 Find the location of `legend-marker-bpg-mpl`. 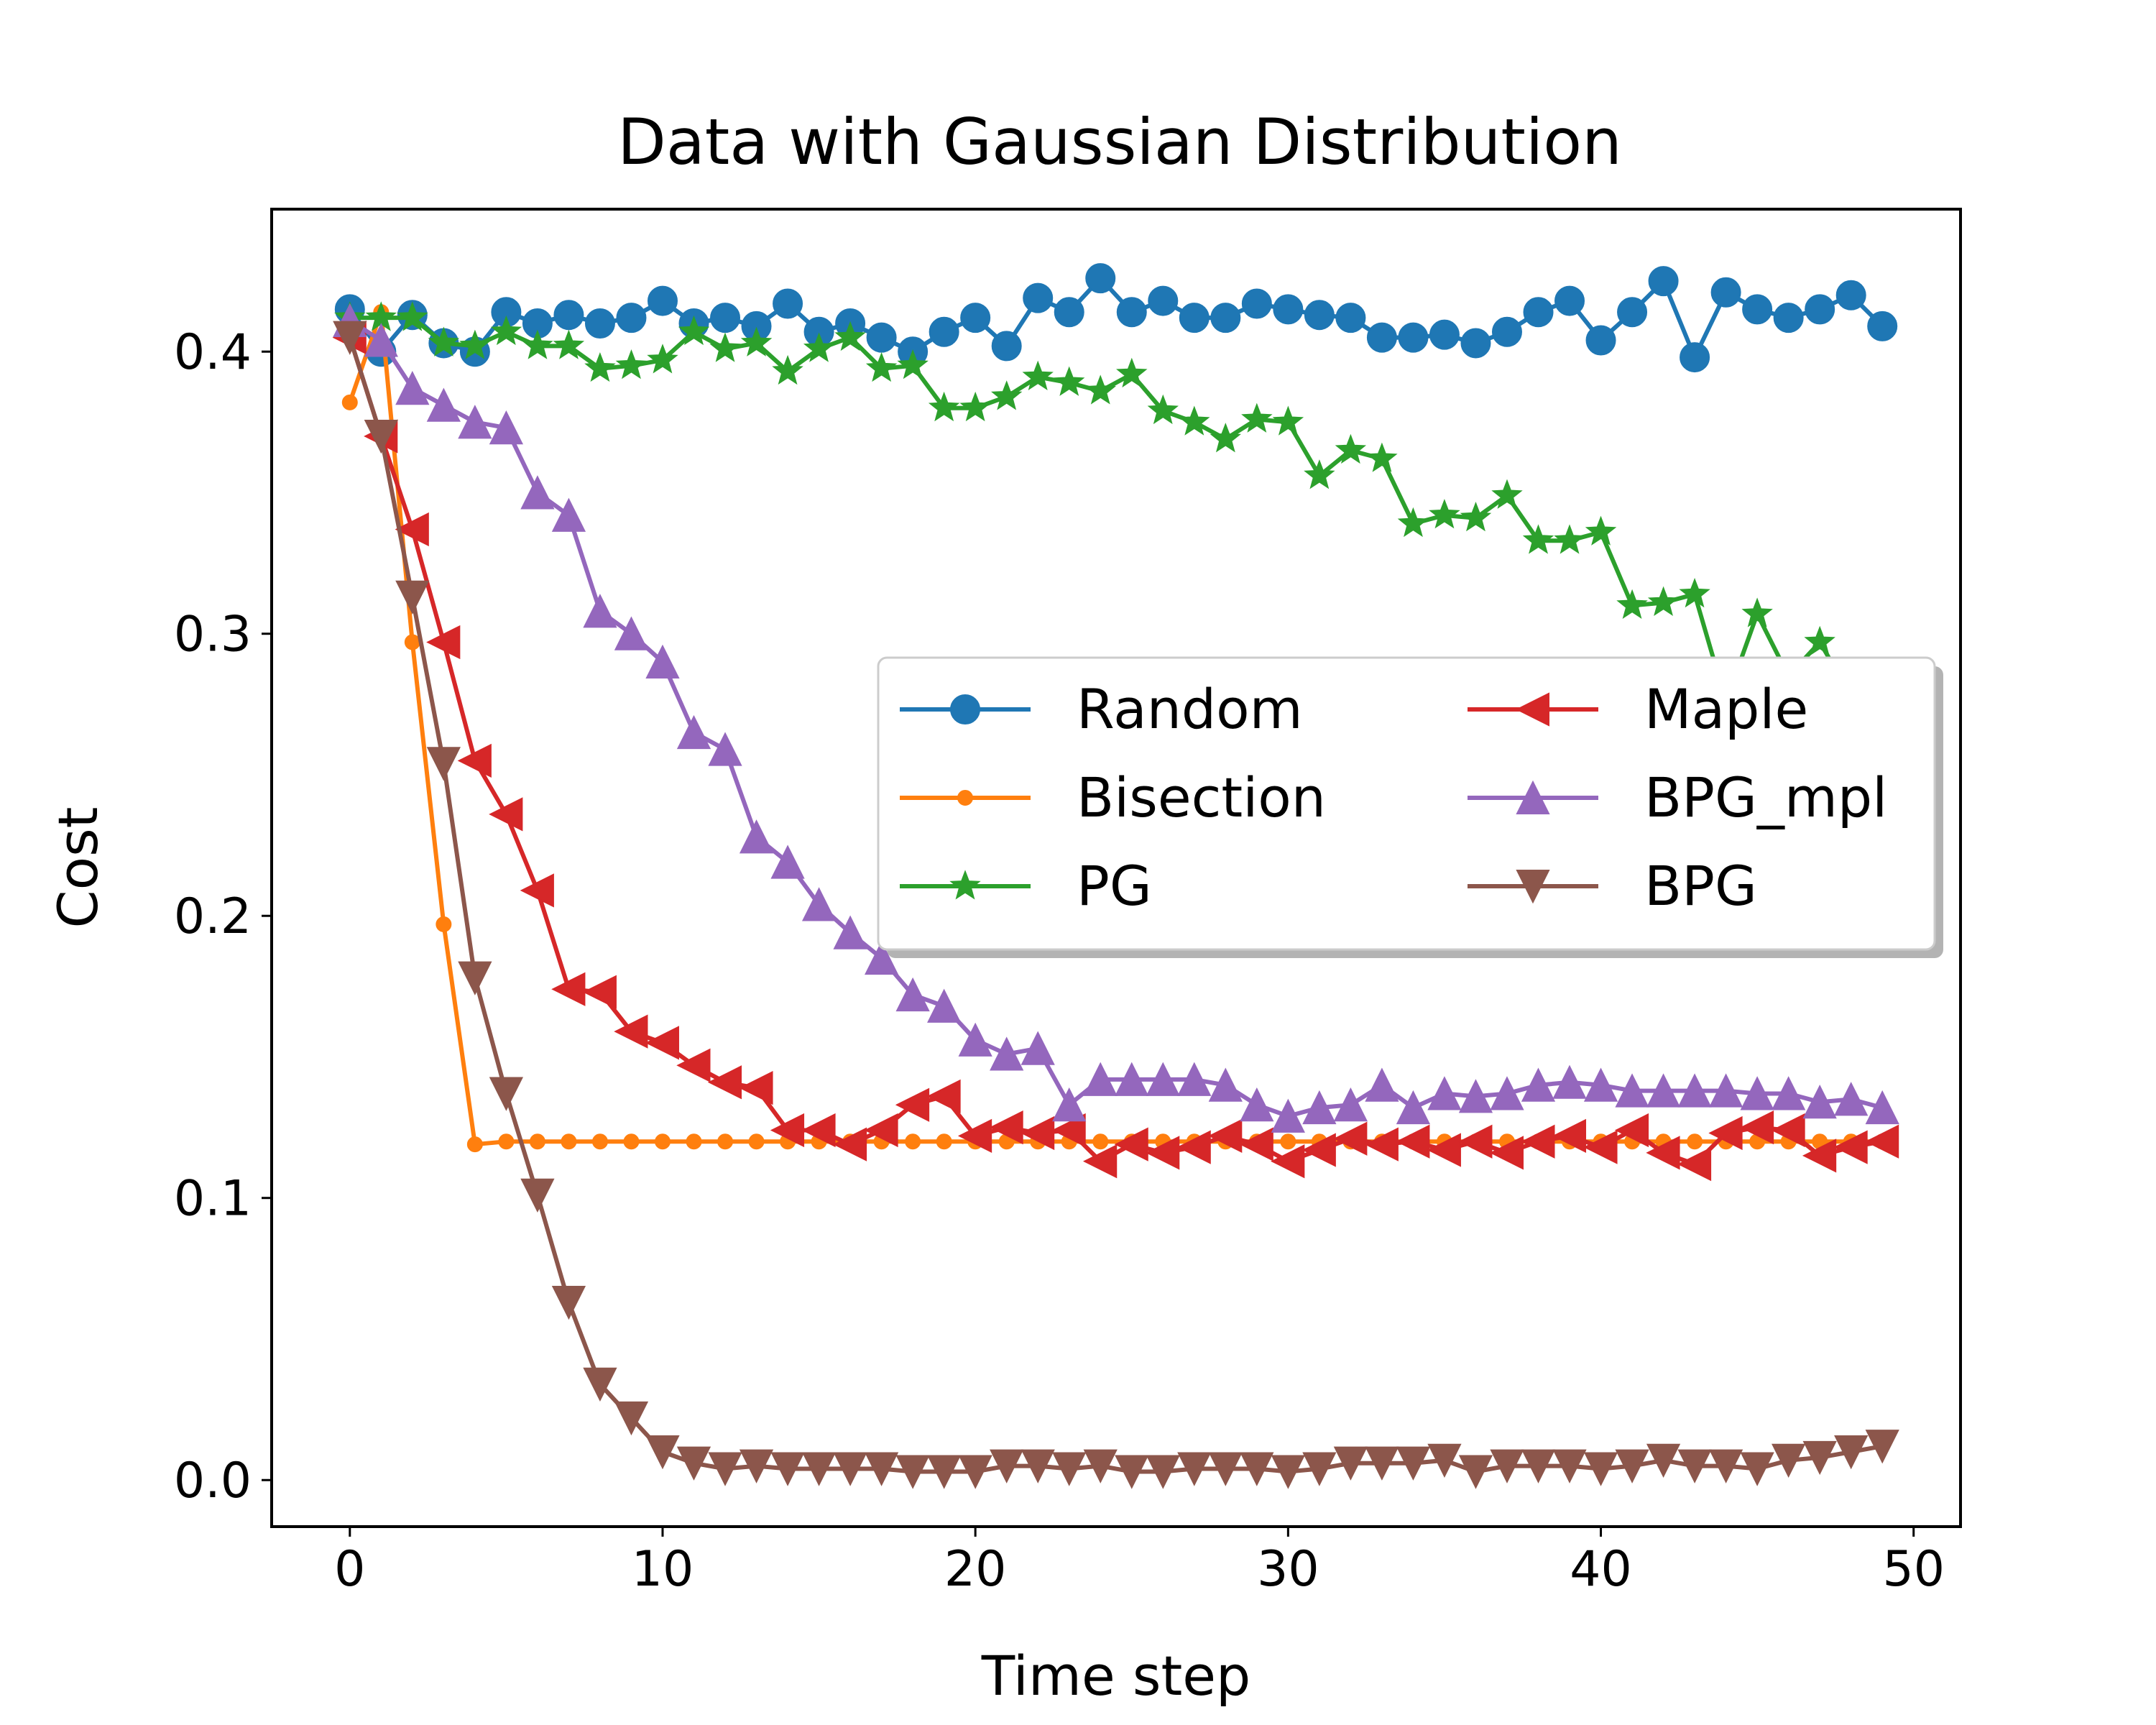

legend-marker-bpg-mpl is located at coordinates (1533, 797).